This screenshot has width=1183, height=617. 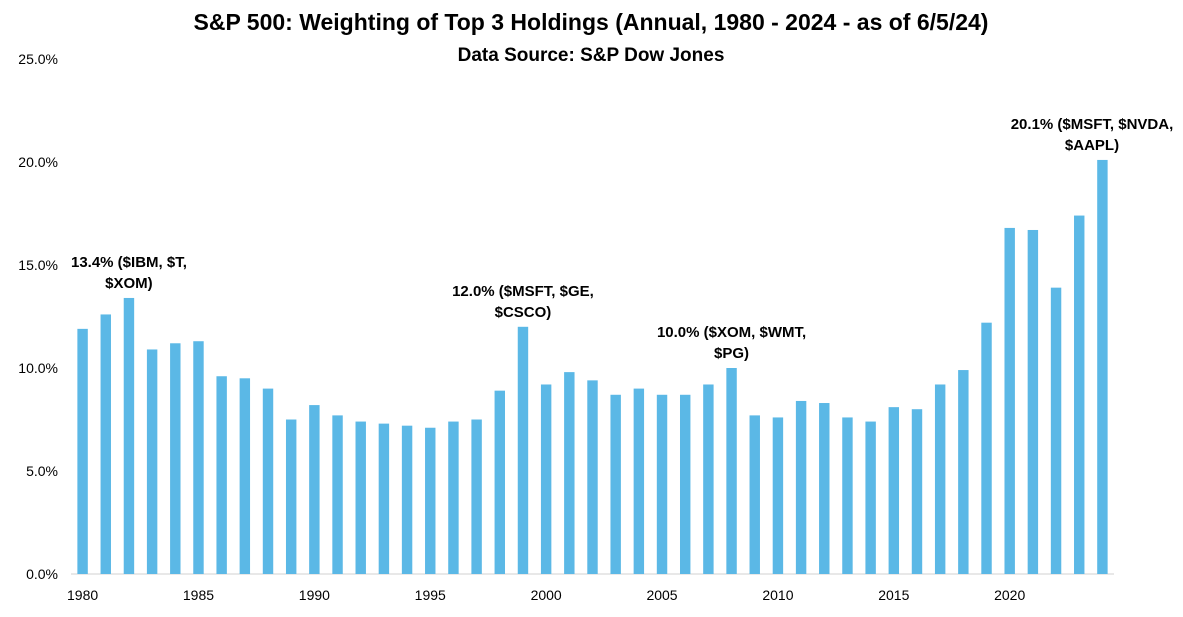 What do you see at coordinates (245, 476) in the screenshot?
I see `bar-1987` at bounding box center [245, 476].